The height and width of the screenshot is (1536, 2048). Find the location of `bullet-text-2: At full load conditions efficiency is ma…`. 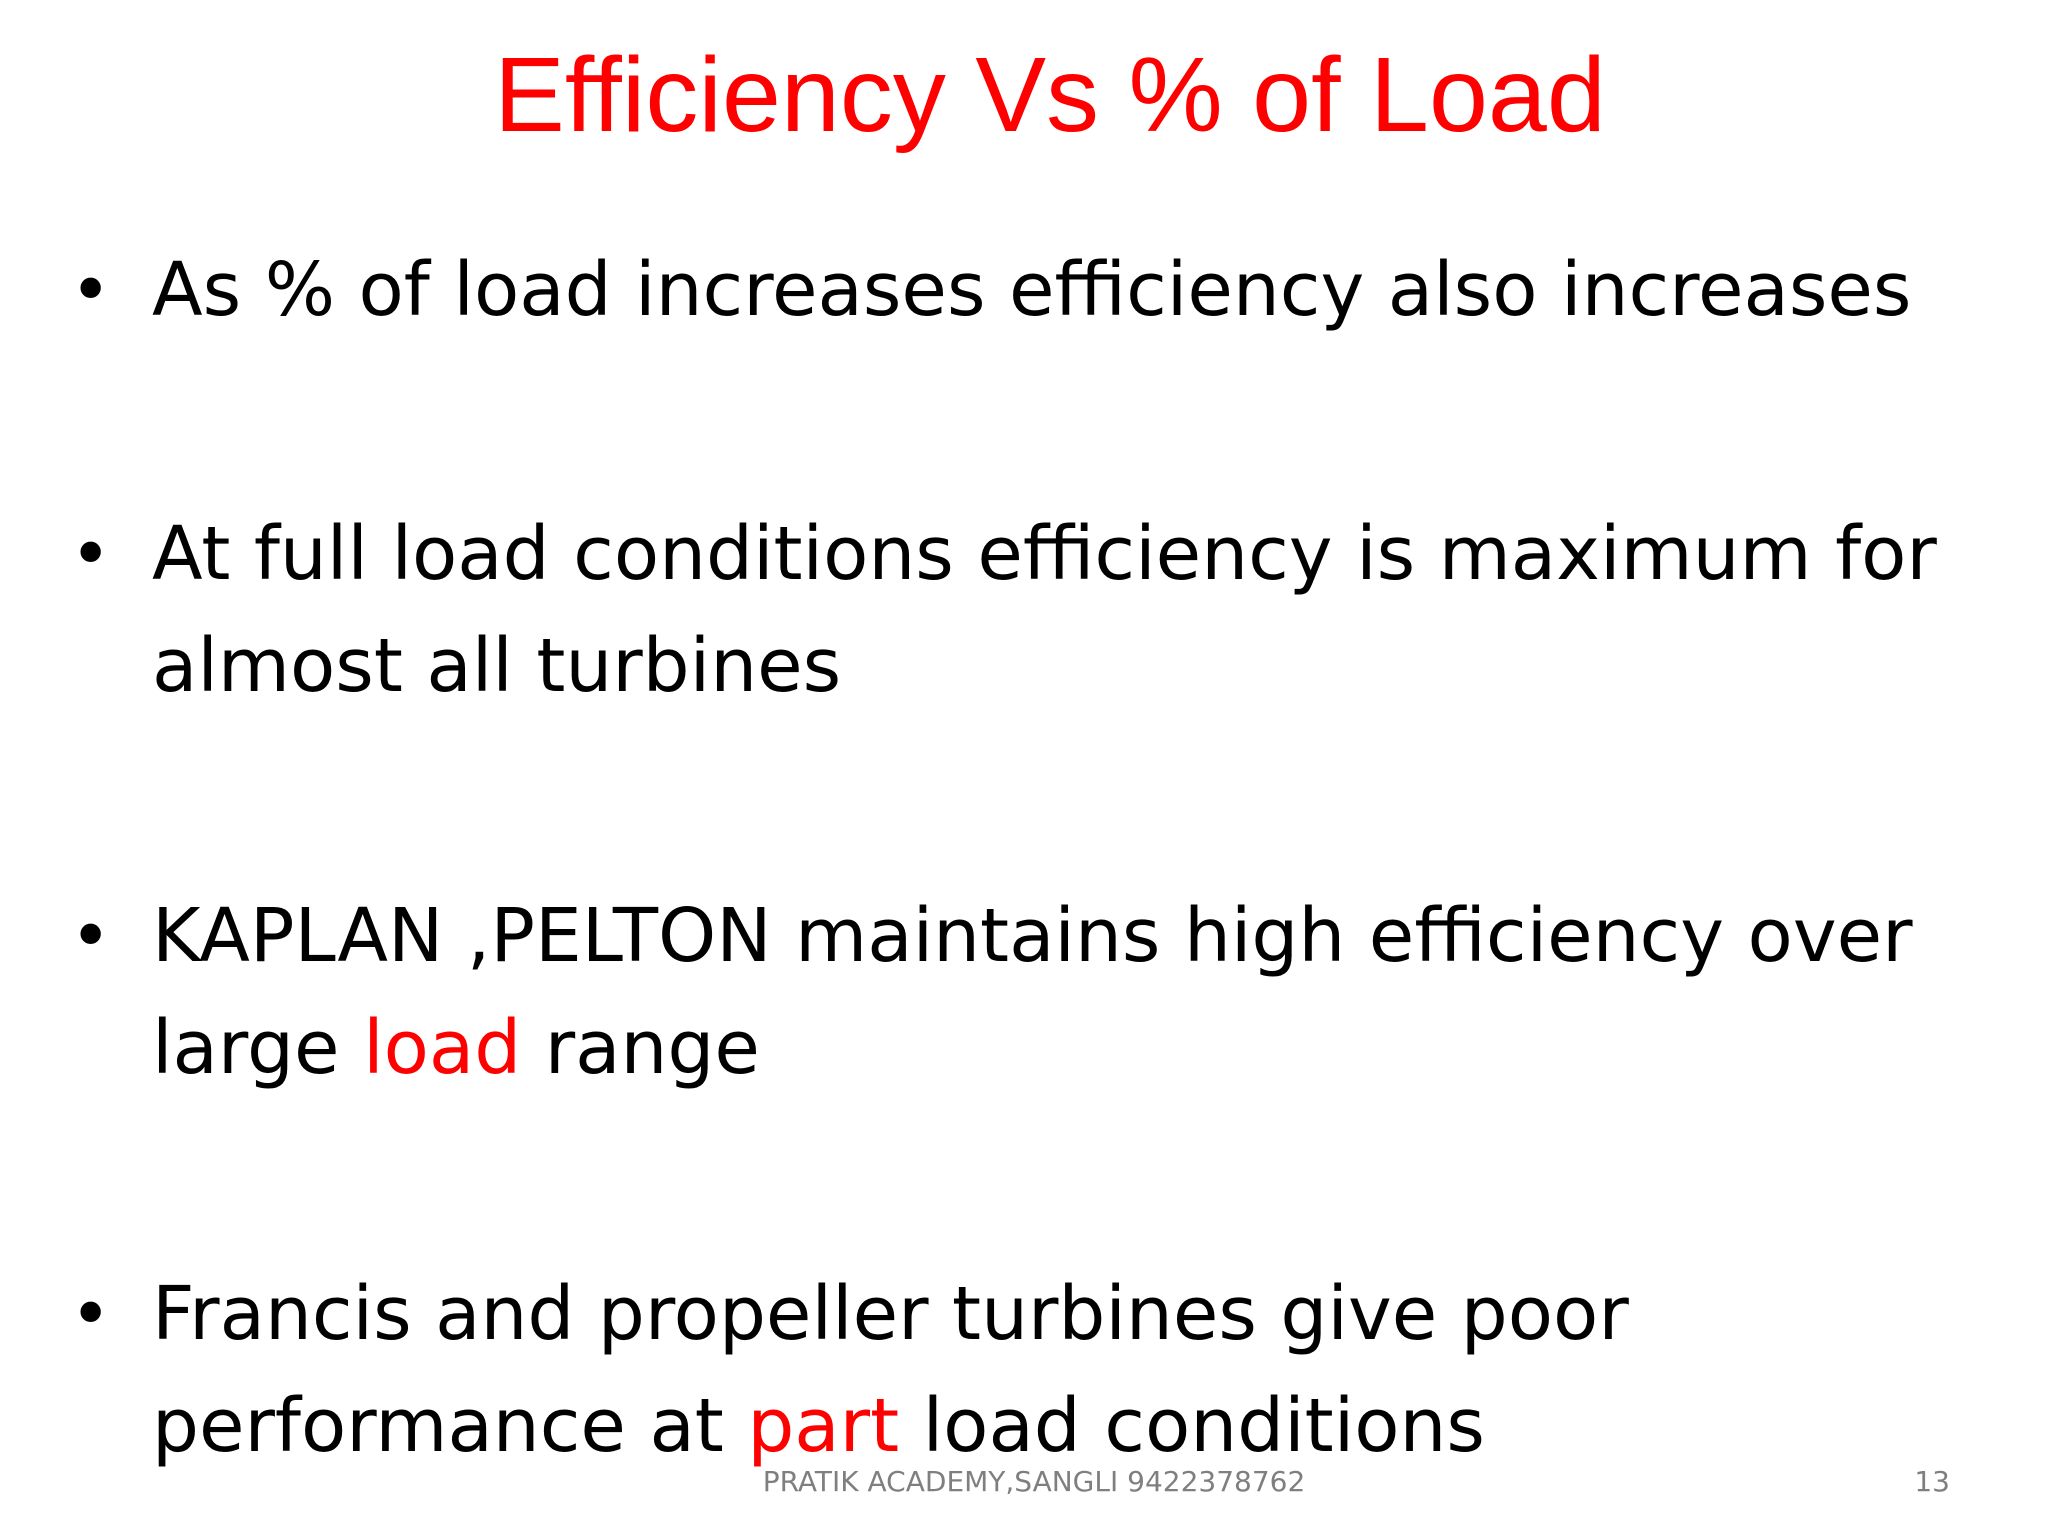

bullet-text-2: At full load conditions efficiency is ma… is located at coordinates (1061, 610).